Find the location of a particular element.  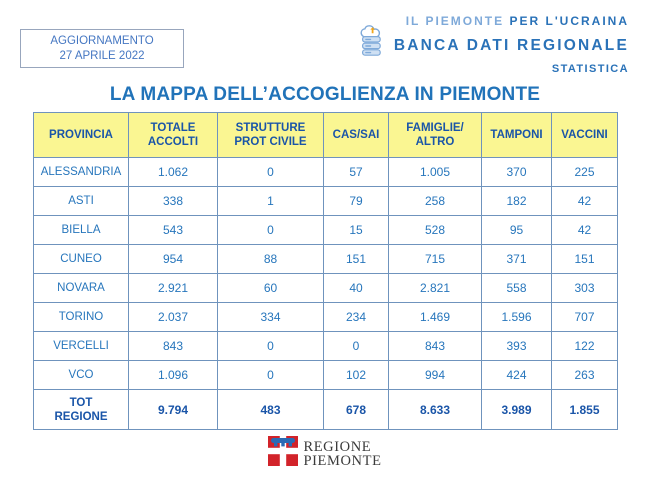

cell: 338 is located at coordinates (173, 201).